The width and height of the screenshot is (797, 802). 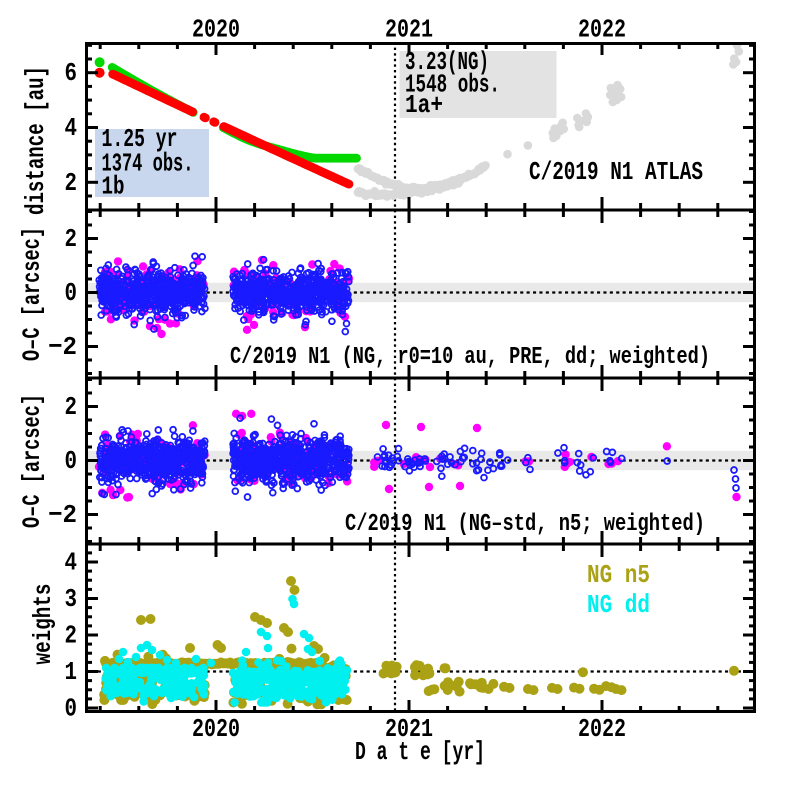 What do you see at coordinates (525, 524) in the screenshot?
I see `svg-text:C/2019 N1 (NG–std, n5; weighte: C/2019 N1 (NG–std, n5; weighted)` at bounding box center [525, 524].